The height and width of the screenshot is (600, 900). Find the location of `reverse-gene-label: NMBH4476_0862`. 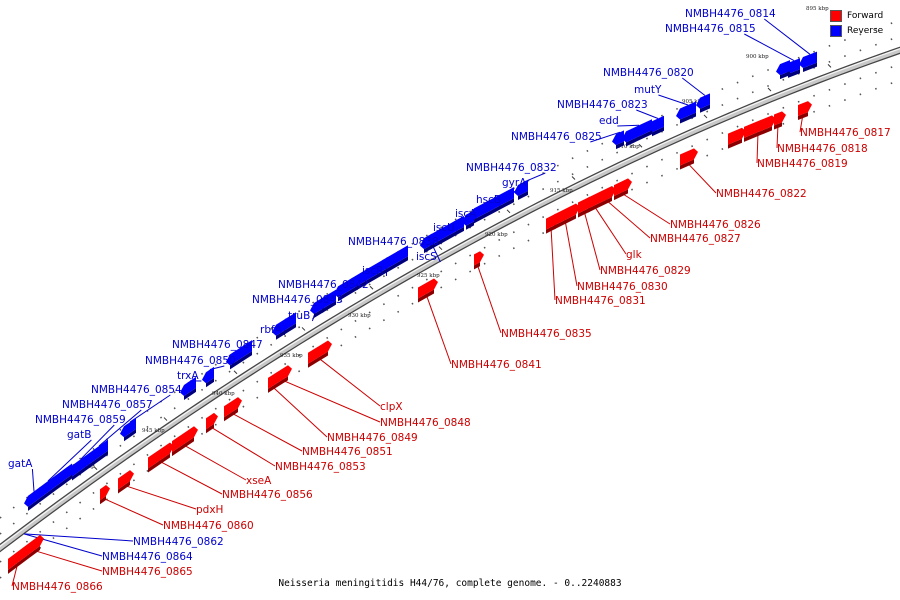

reverse-gene-label: NMBH4476_0862 is located at coordinates (178, 542).